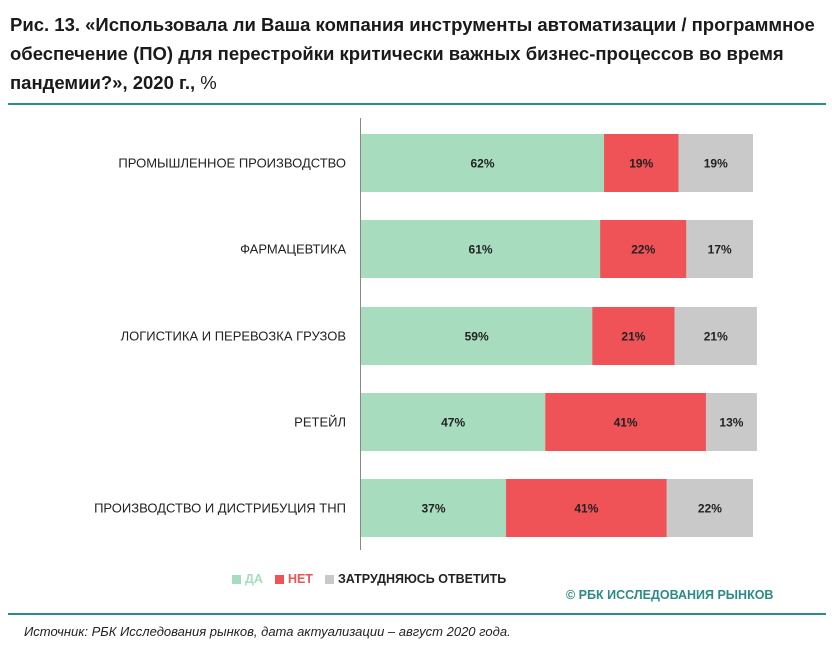 This screenshot has width=832, height=661. I want to click on category-label: ЛОГИСТИКА И ПЕРЕВОЗКА ГРУЗОВ, so click(233, 336).